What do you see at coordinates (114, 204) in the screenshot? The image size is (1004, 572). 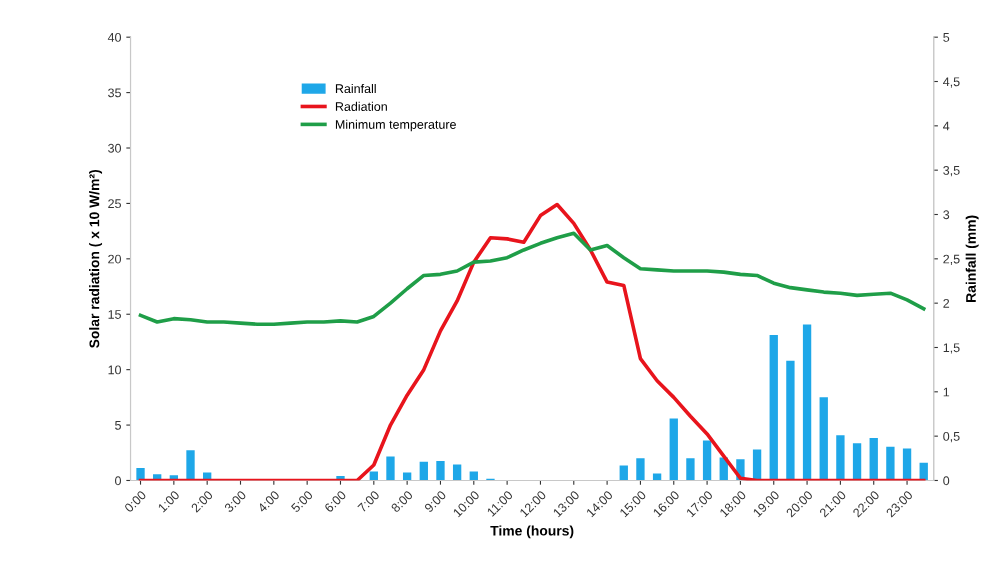 I see `y-tick-label: 25` at bounding box center [114, 204].